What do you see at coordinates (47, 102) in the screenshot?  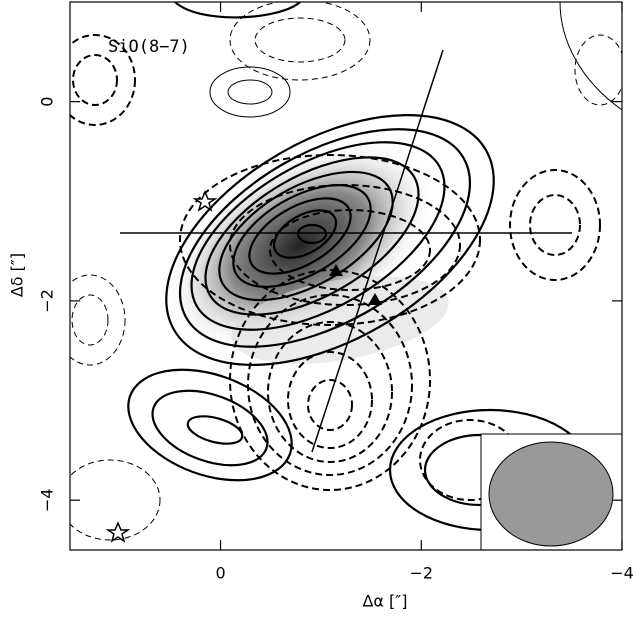 I see `y-tick-label: 0` at bounding box center [47, 102].